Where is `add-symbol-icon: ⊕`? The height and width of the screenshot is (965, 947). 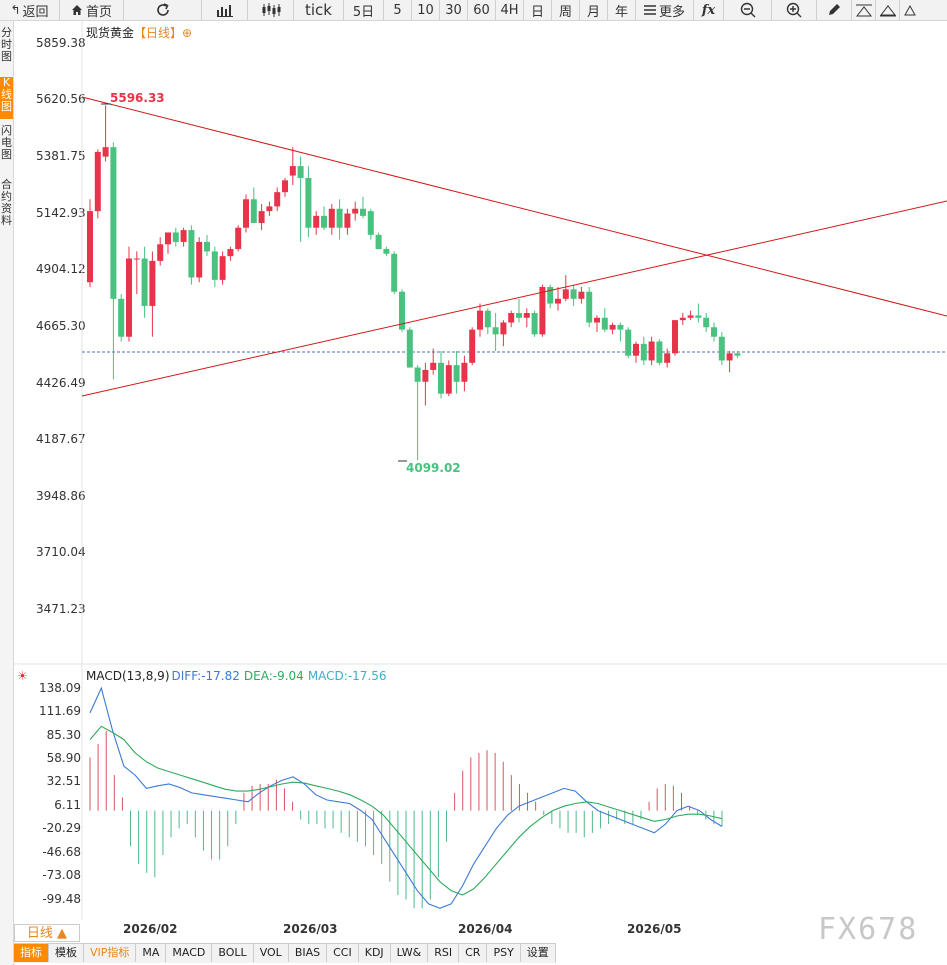 add-symbol-icon: ⊕ is located at coordinates (187, 33).